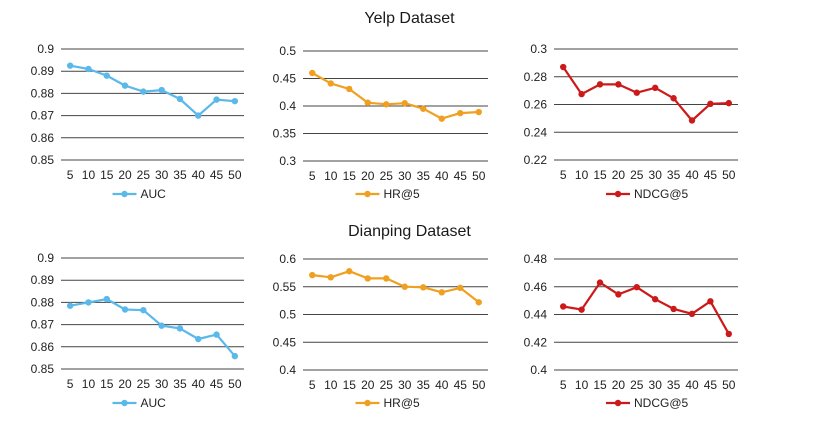 This screenshot has width=819, height=424. I want to click on y-tick-label: 0.48, so click(536, 259).